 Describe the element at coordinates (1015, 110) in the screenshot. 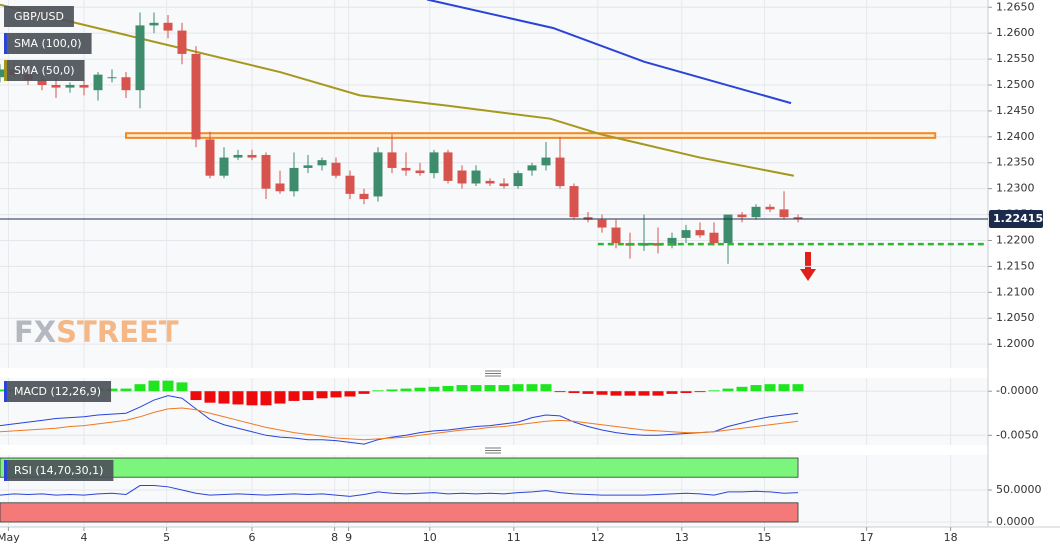

I see `y-tick-label: 1.2450` at that location.